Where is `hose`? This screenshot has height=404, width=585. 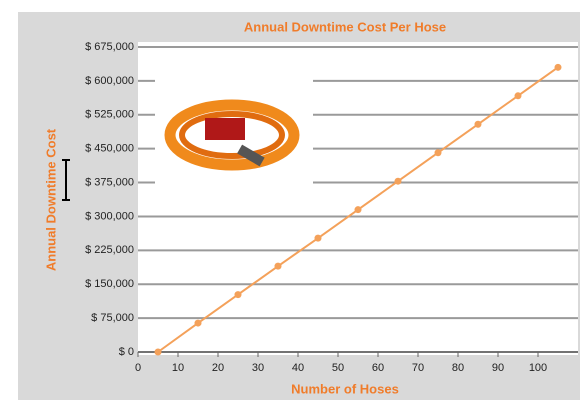
hose is located at coordinates (232, 135).